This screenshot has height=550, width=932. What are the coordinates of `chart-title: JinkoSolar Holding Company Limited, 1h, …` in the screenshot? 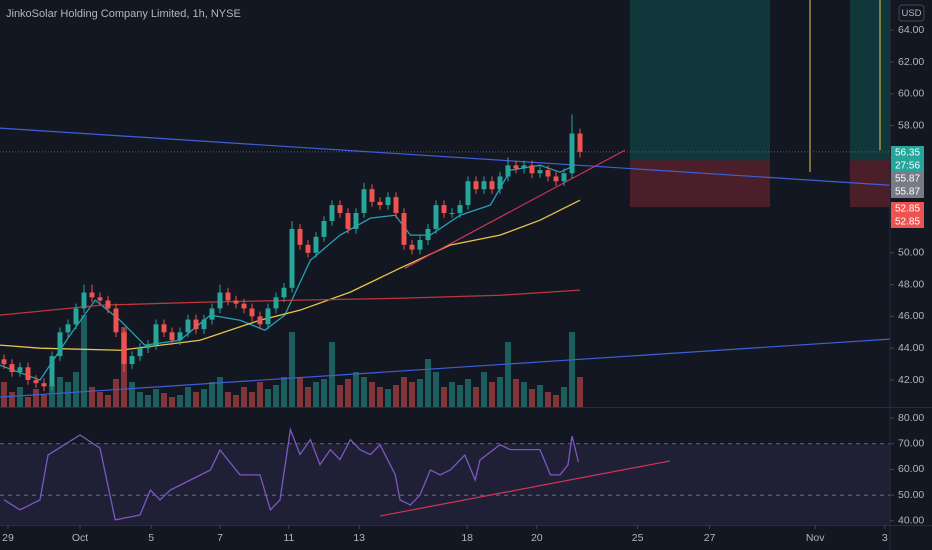 It's located at (123, 14).